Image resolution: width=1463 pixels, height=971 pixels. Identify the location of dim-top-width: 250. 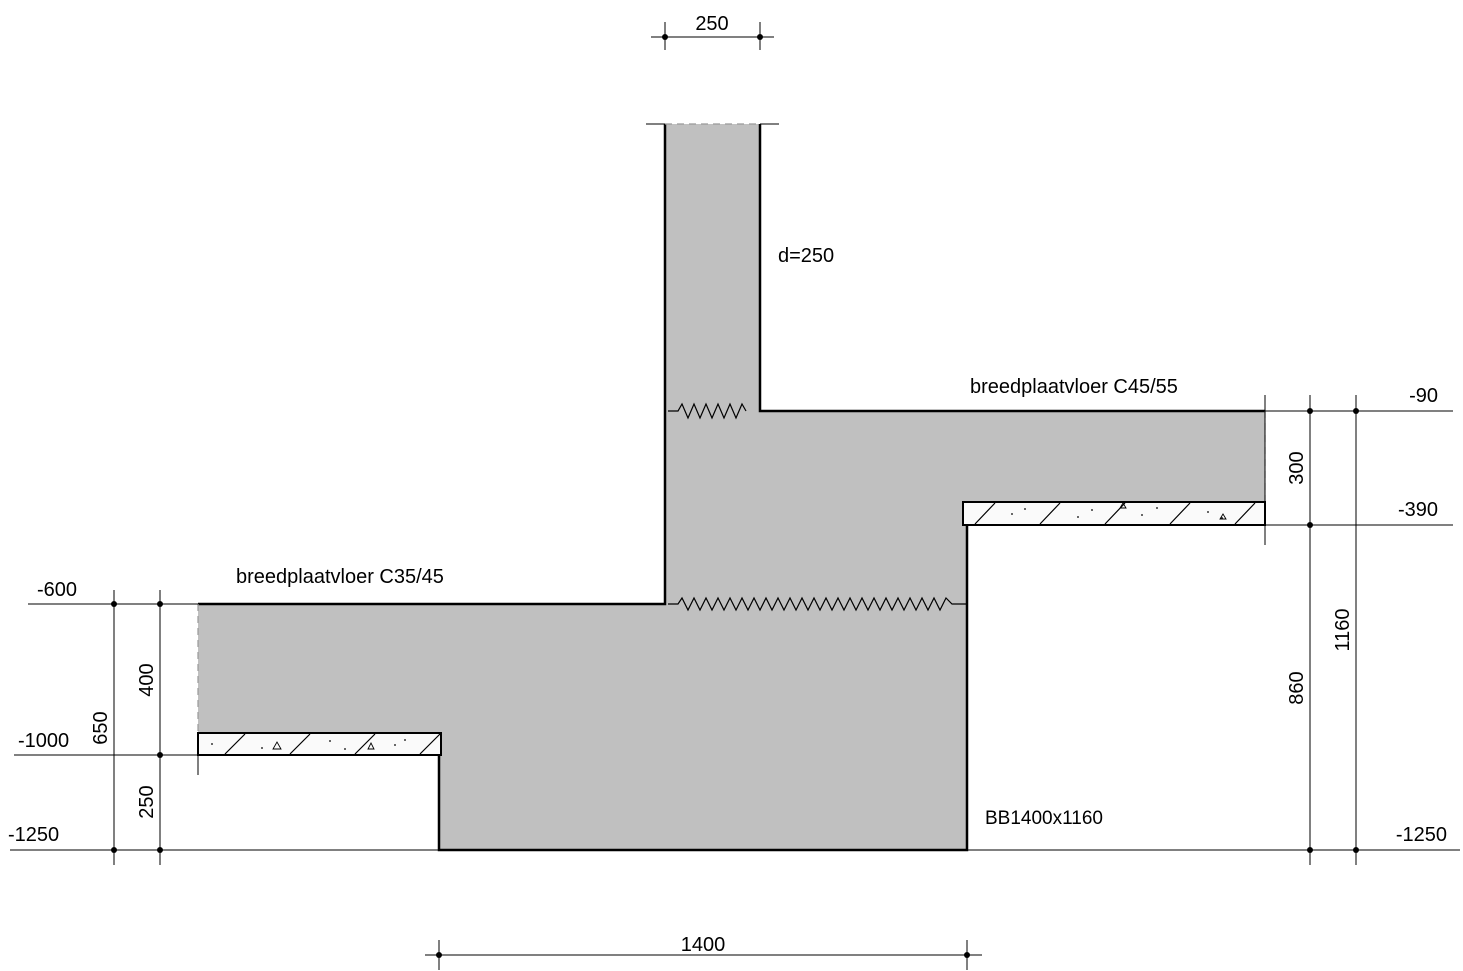
(712, 31).